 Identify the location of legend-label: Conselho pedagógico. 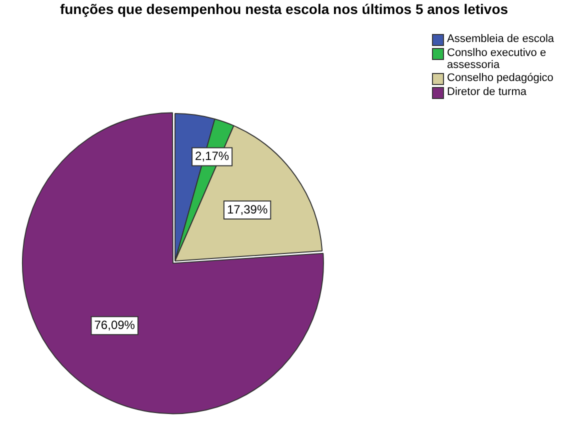
(500, 78).